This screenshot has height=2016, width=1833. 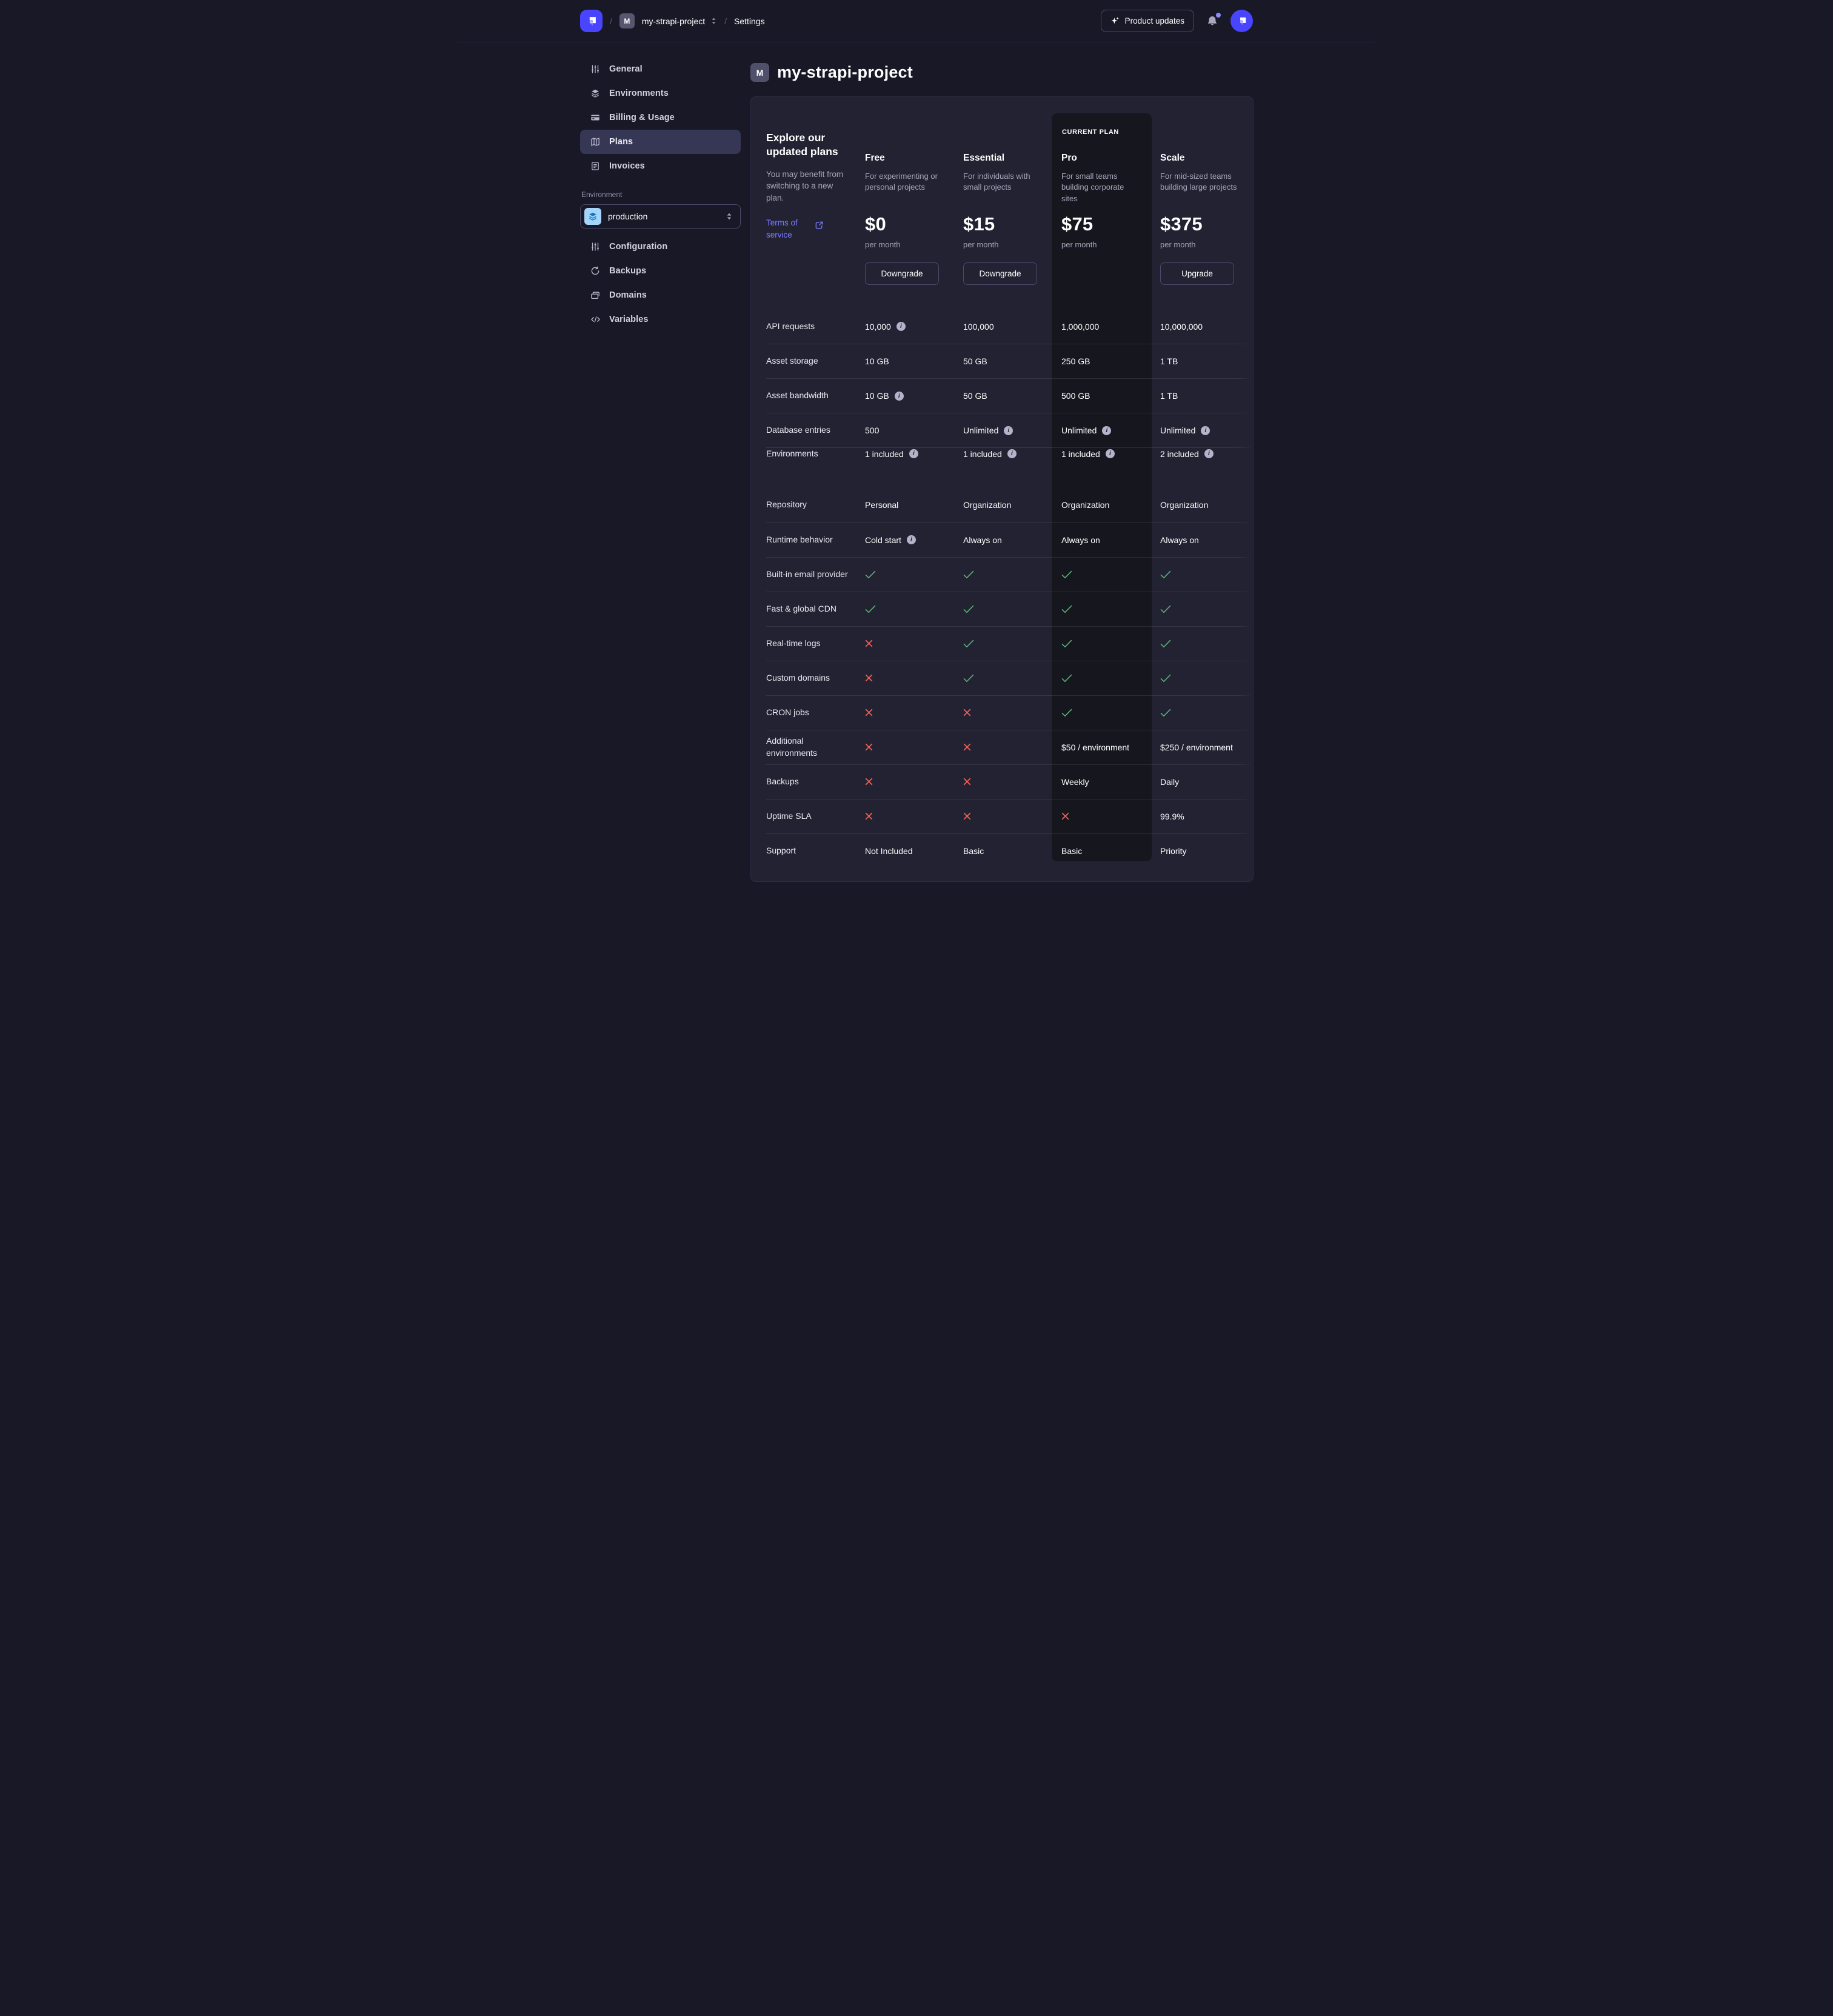 What do you see at coordinates (1203, 540) in the screenshot?
I see `plan-cell-scale: Always on` at bounding box center [1203, 540].